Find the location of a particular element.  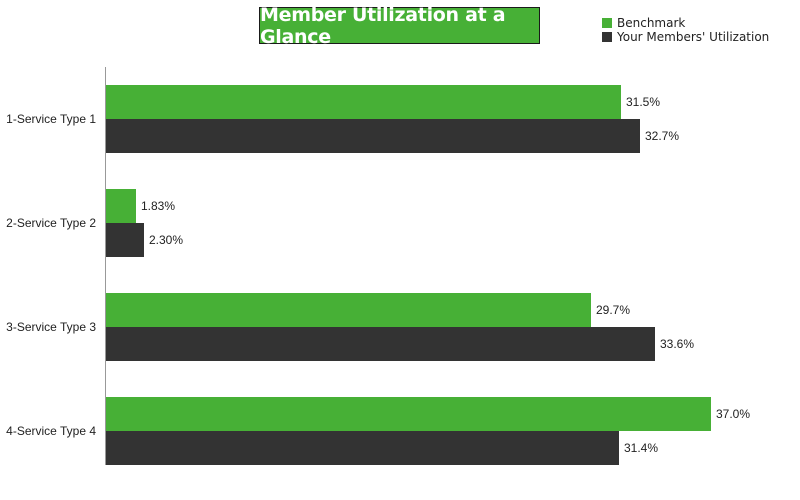

value-label: 1.83% is located at coordinates (158, 206).